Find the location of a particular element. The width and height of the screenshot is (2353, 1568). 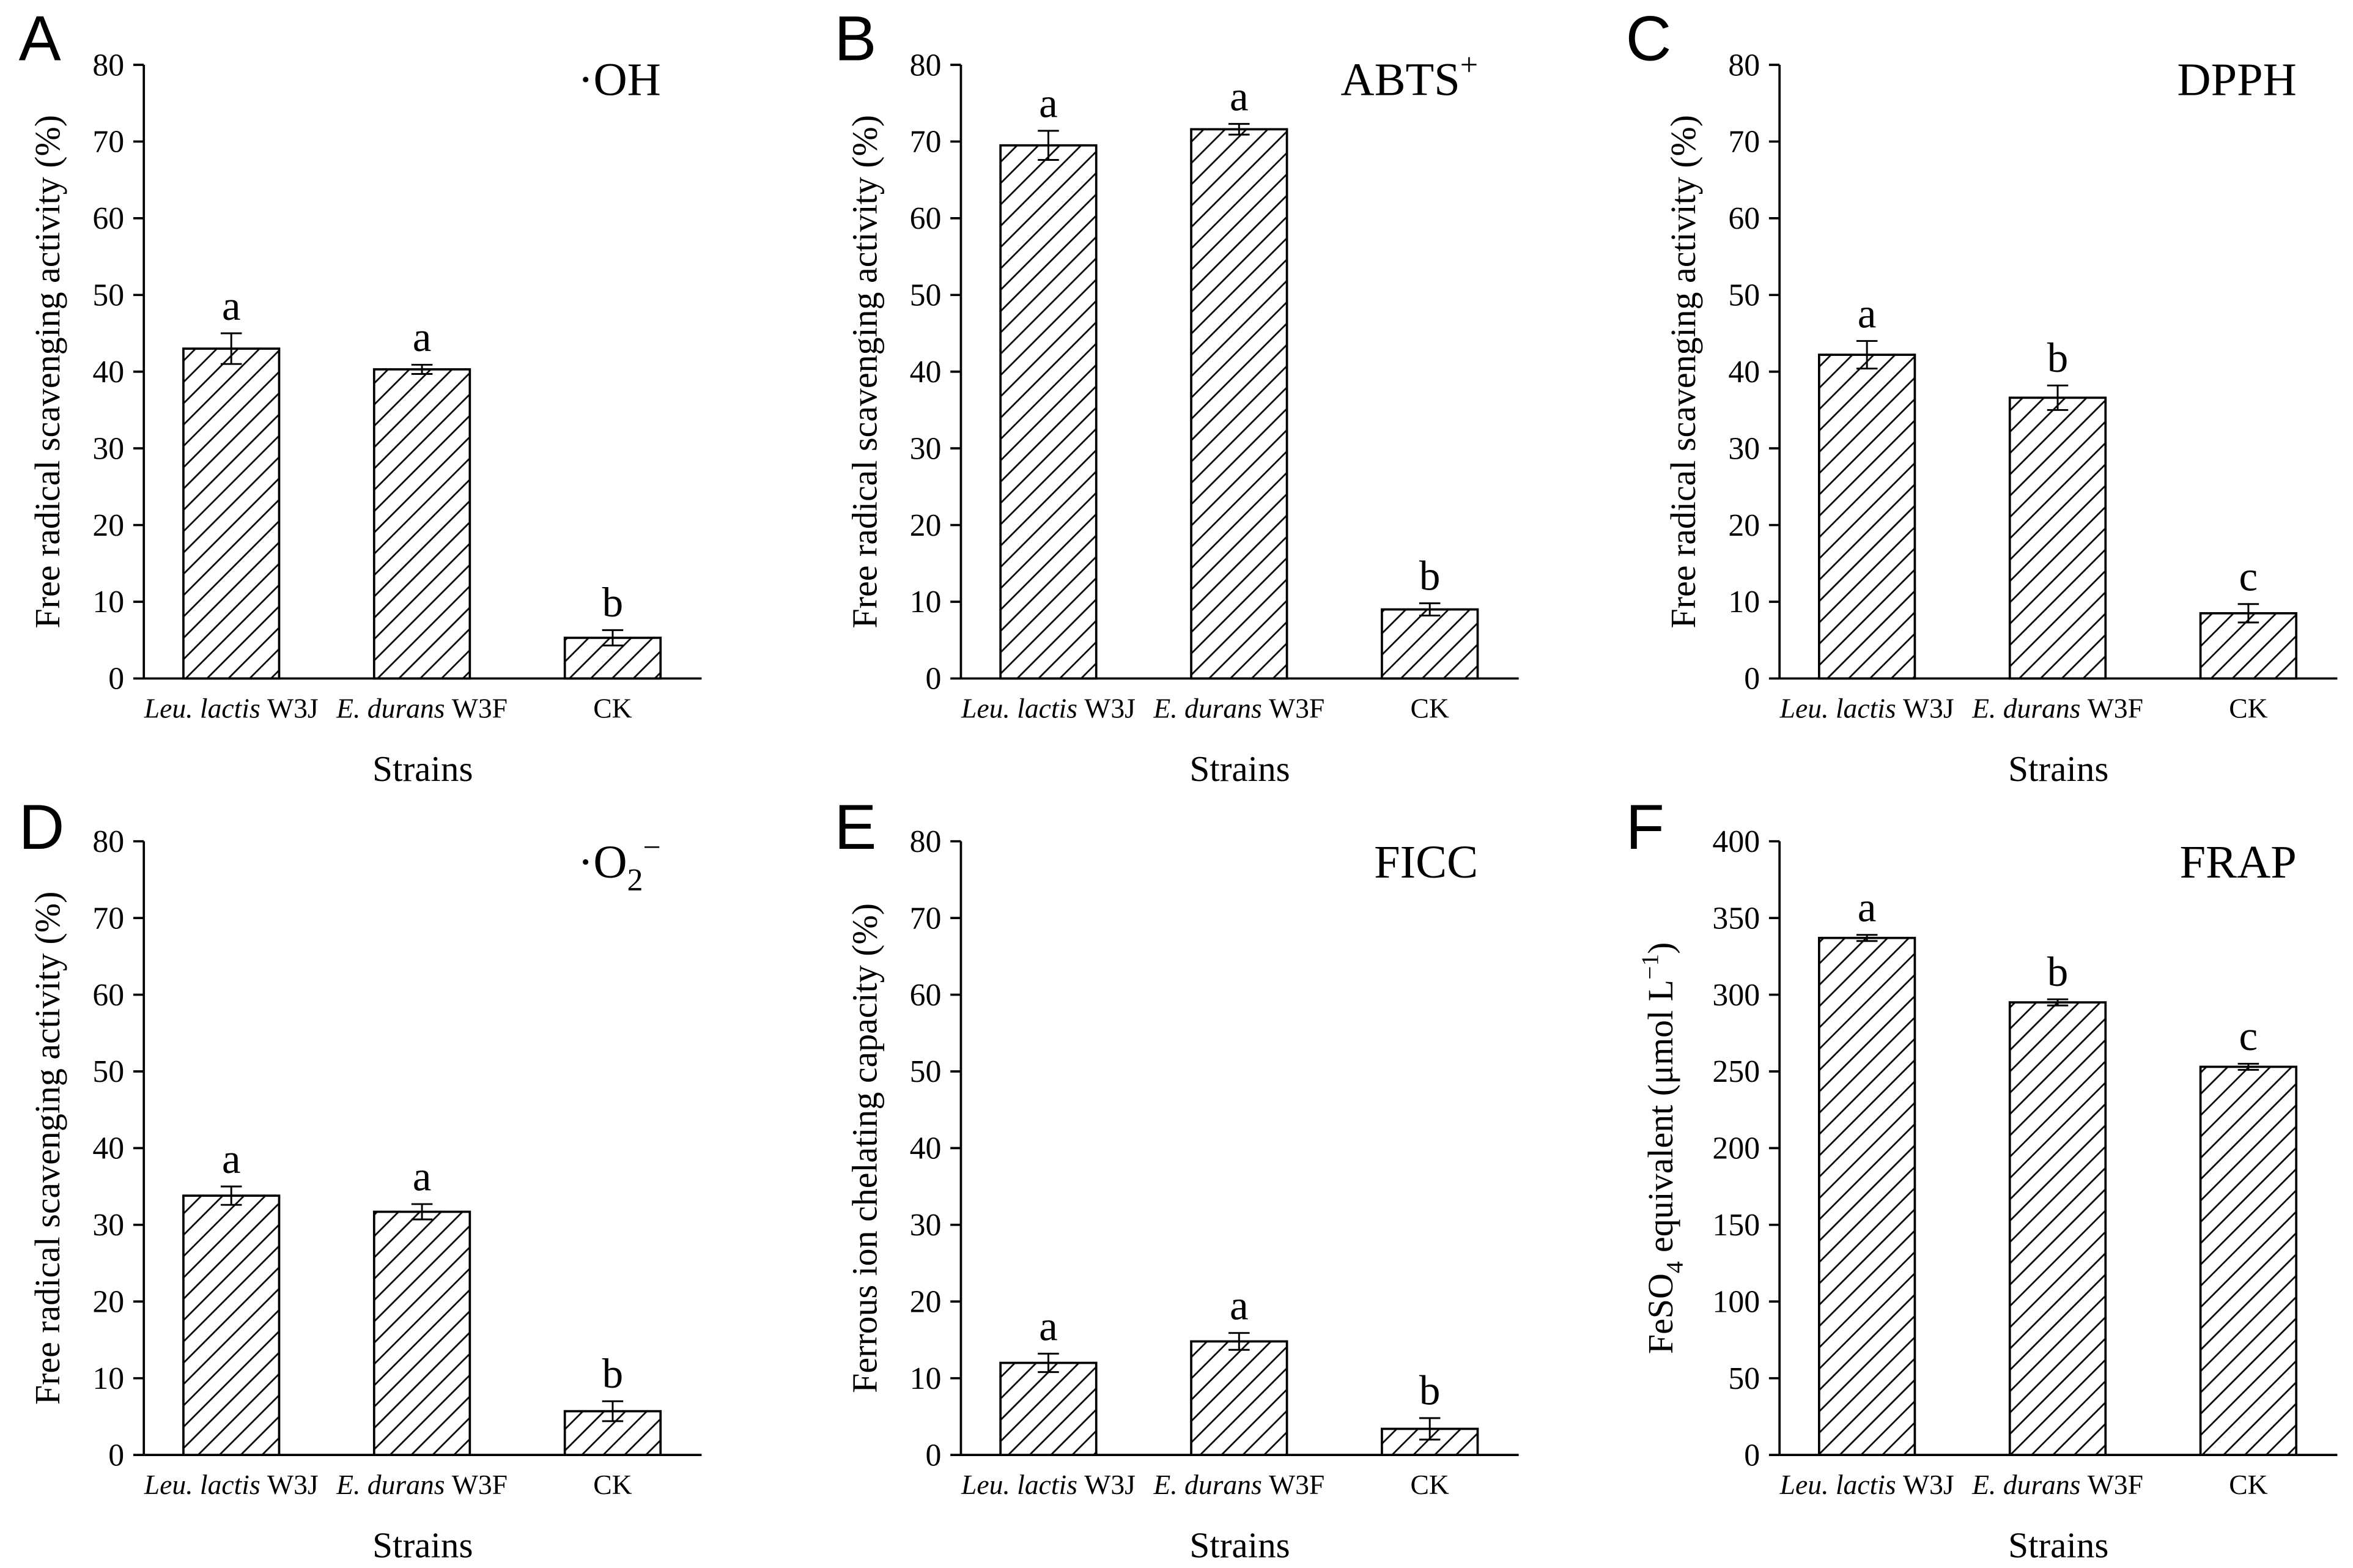

panel-title-text: DPPH is located at coordinates (2237, 79).